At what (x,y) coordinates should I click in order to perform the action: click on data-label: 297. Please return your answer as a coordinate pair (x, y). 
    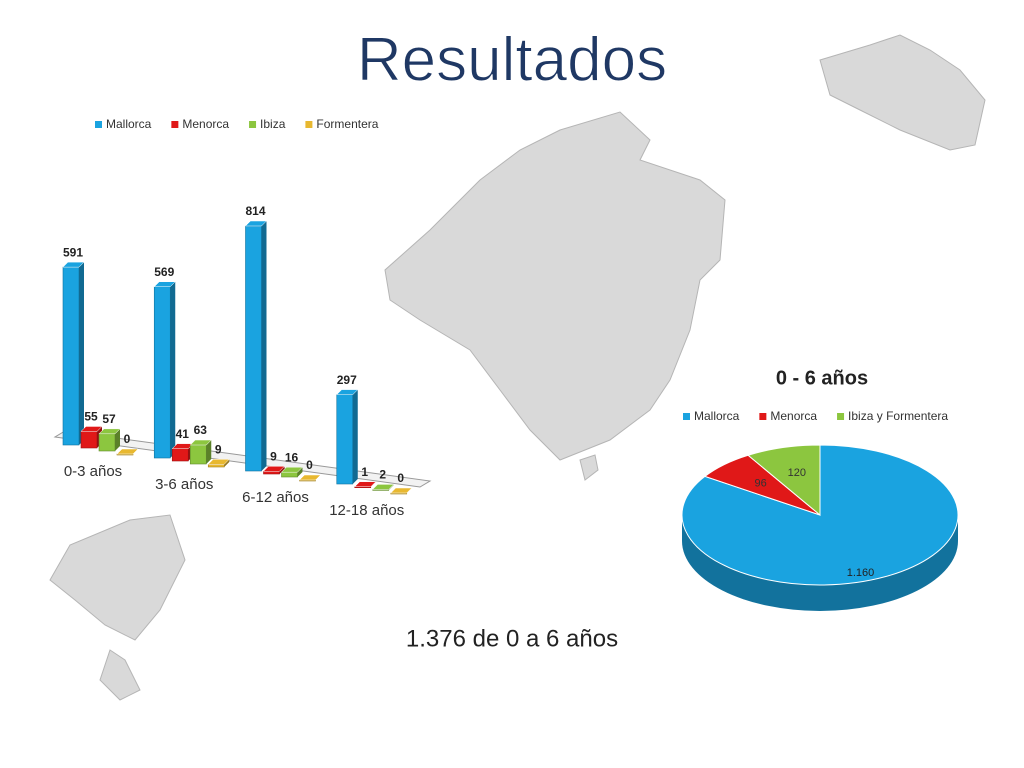
    Looking at the image, I should click on (347, 380).